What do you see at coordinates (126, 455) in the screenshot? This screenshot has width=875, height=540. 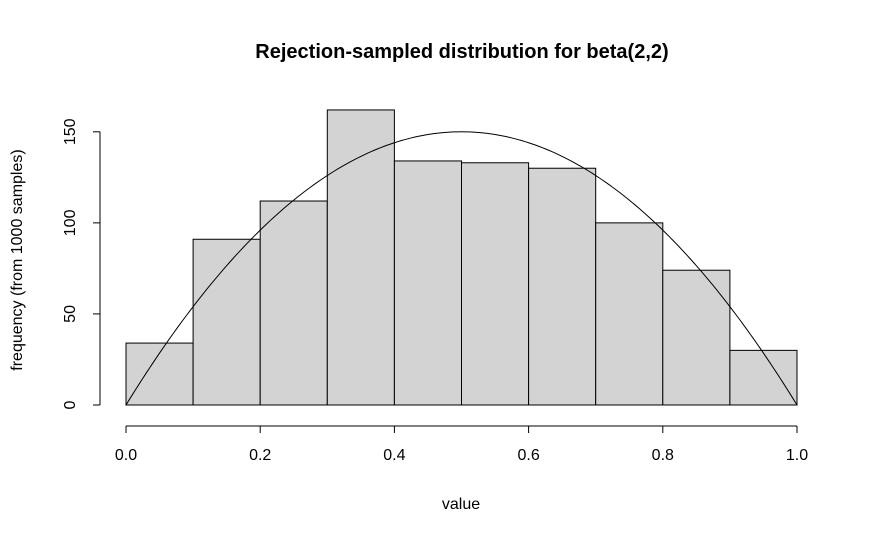 I see `x-tick-label-0: 0.0` at bounding box center [126, 455].